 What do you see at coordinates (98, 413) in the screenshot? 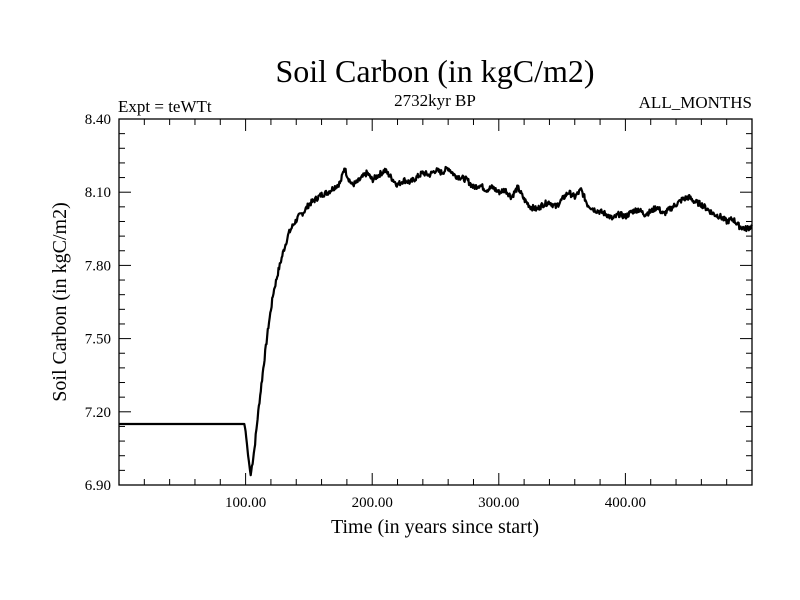
I see `y-tick-label: 7.20` at bounding box center [98, 413].